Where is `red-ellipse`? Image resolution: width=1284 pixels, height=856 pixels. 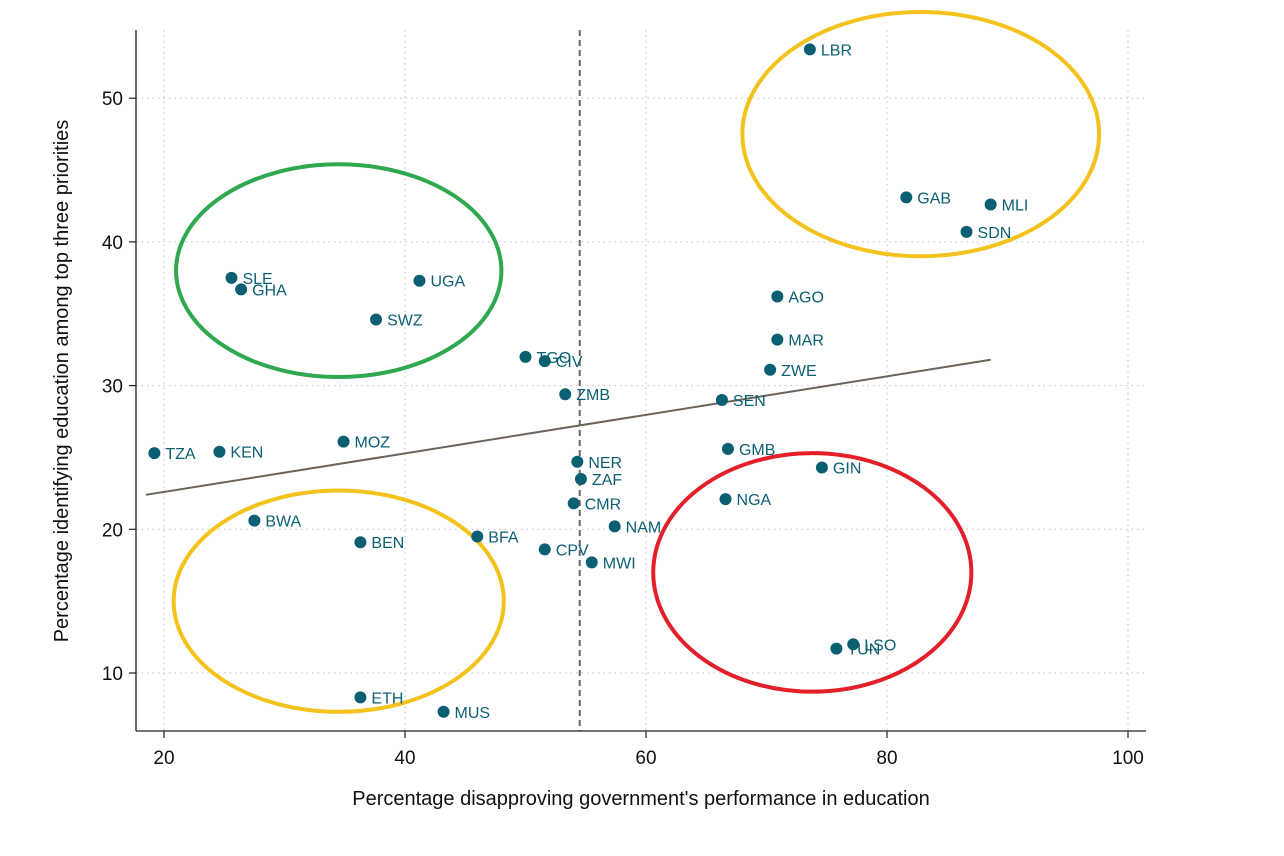
red-ellipse is located at coordinates (812, 572).